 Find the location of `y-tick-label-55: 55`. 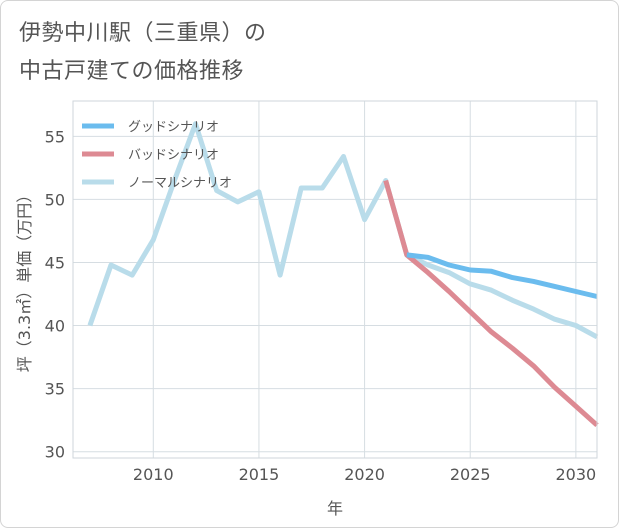

y-tick-label-55: 55 is located at coordinates (55, 136).